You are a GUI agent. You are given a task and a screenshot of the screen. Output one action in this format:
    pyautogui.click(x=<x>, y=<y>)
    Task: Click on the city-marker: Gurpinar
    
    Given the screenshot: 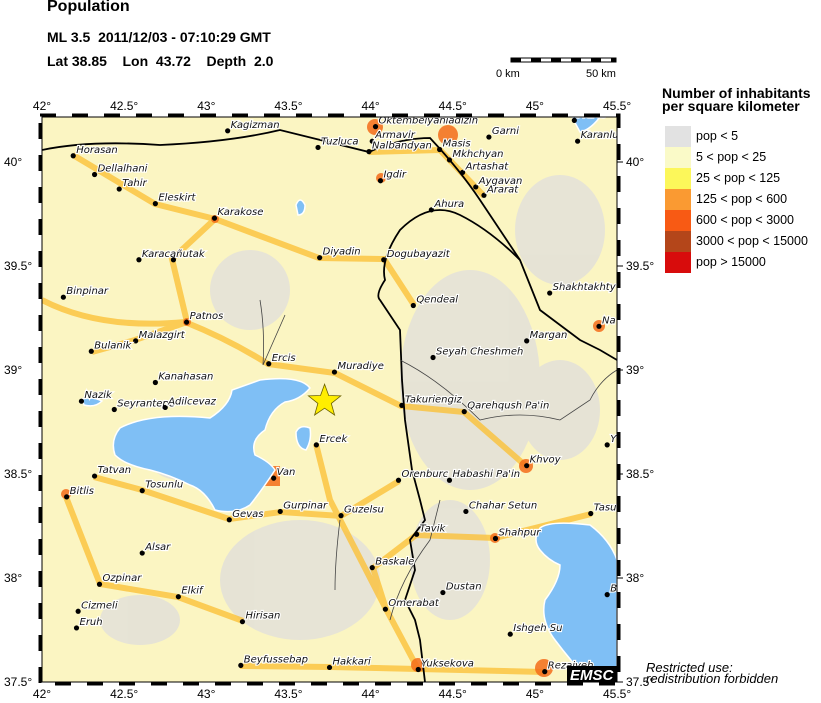 What is the action you would take?
    pyautogui.click(x=303, y=507)
    